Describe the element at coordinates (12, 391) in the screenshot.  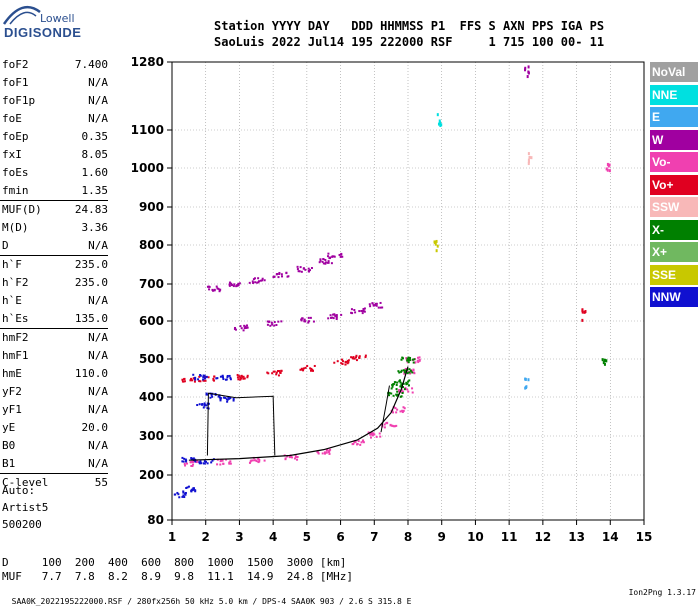
I see `param-label: yF2` at that location.